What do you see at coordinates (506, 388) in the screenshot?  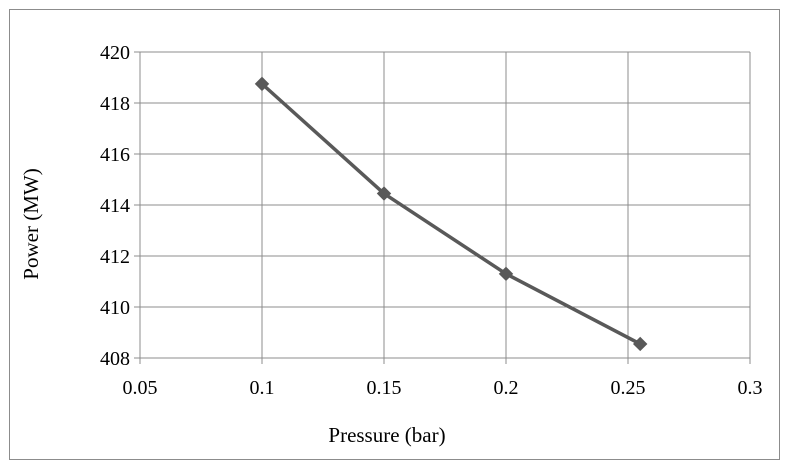 I see `x-tick-label: 0.2` at bounding box center [506, 388].